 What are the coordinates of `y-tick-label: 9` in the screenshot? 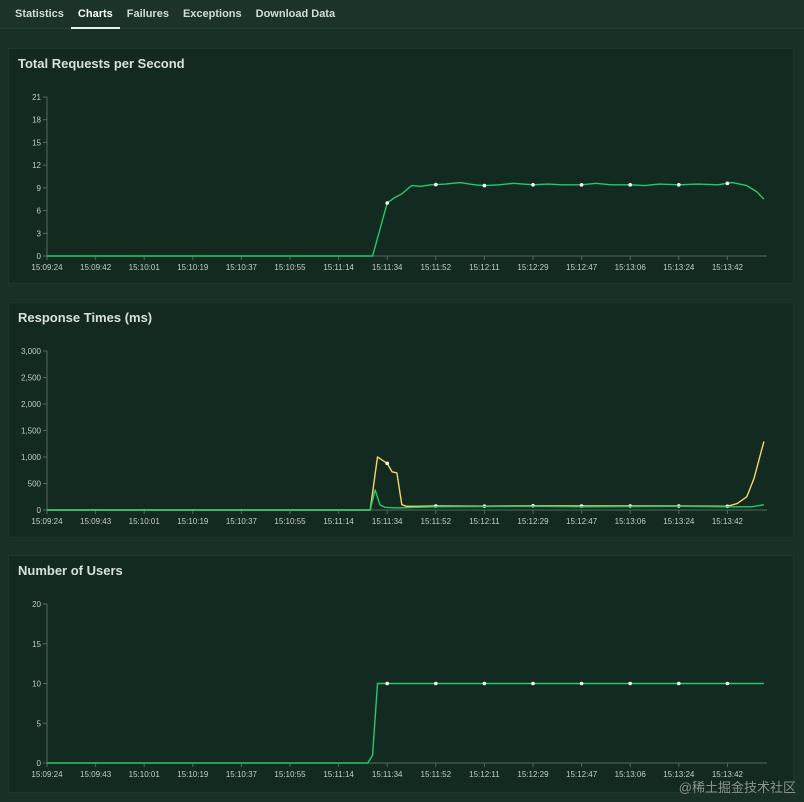 It's located at (39, 188).